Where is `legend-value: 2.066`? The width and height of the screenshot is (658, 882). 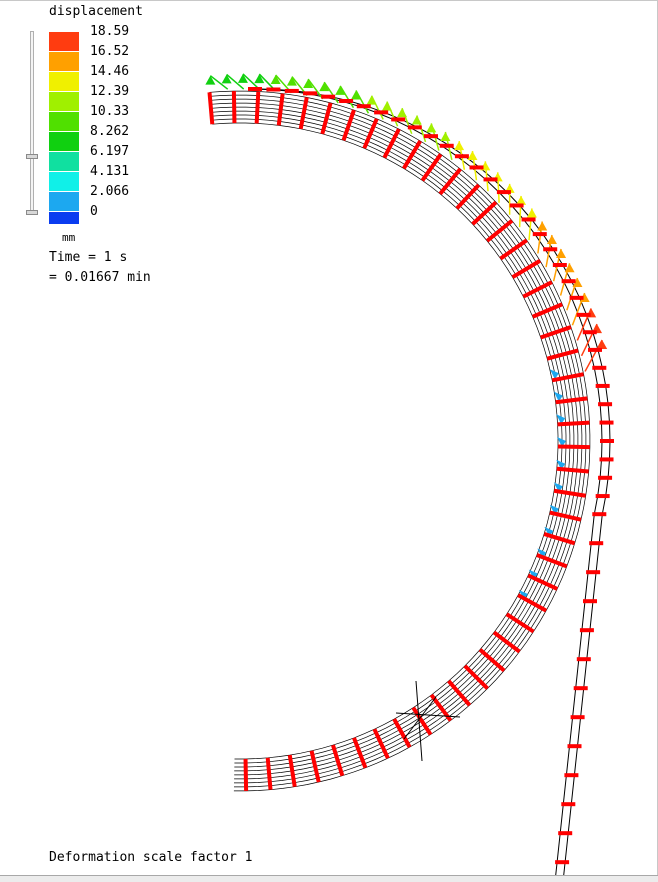
legend-value: 2.066 is located at coordinates (110, 191).